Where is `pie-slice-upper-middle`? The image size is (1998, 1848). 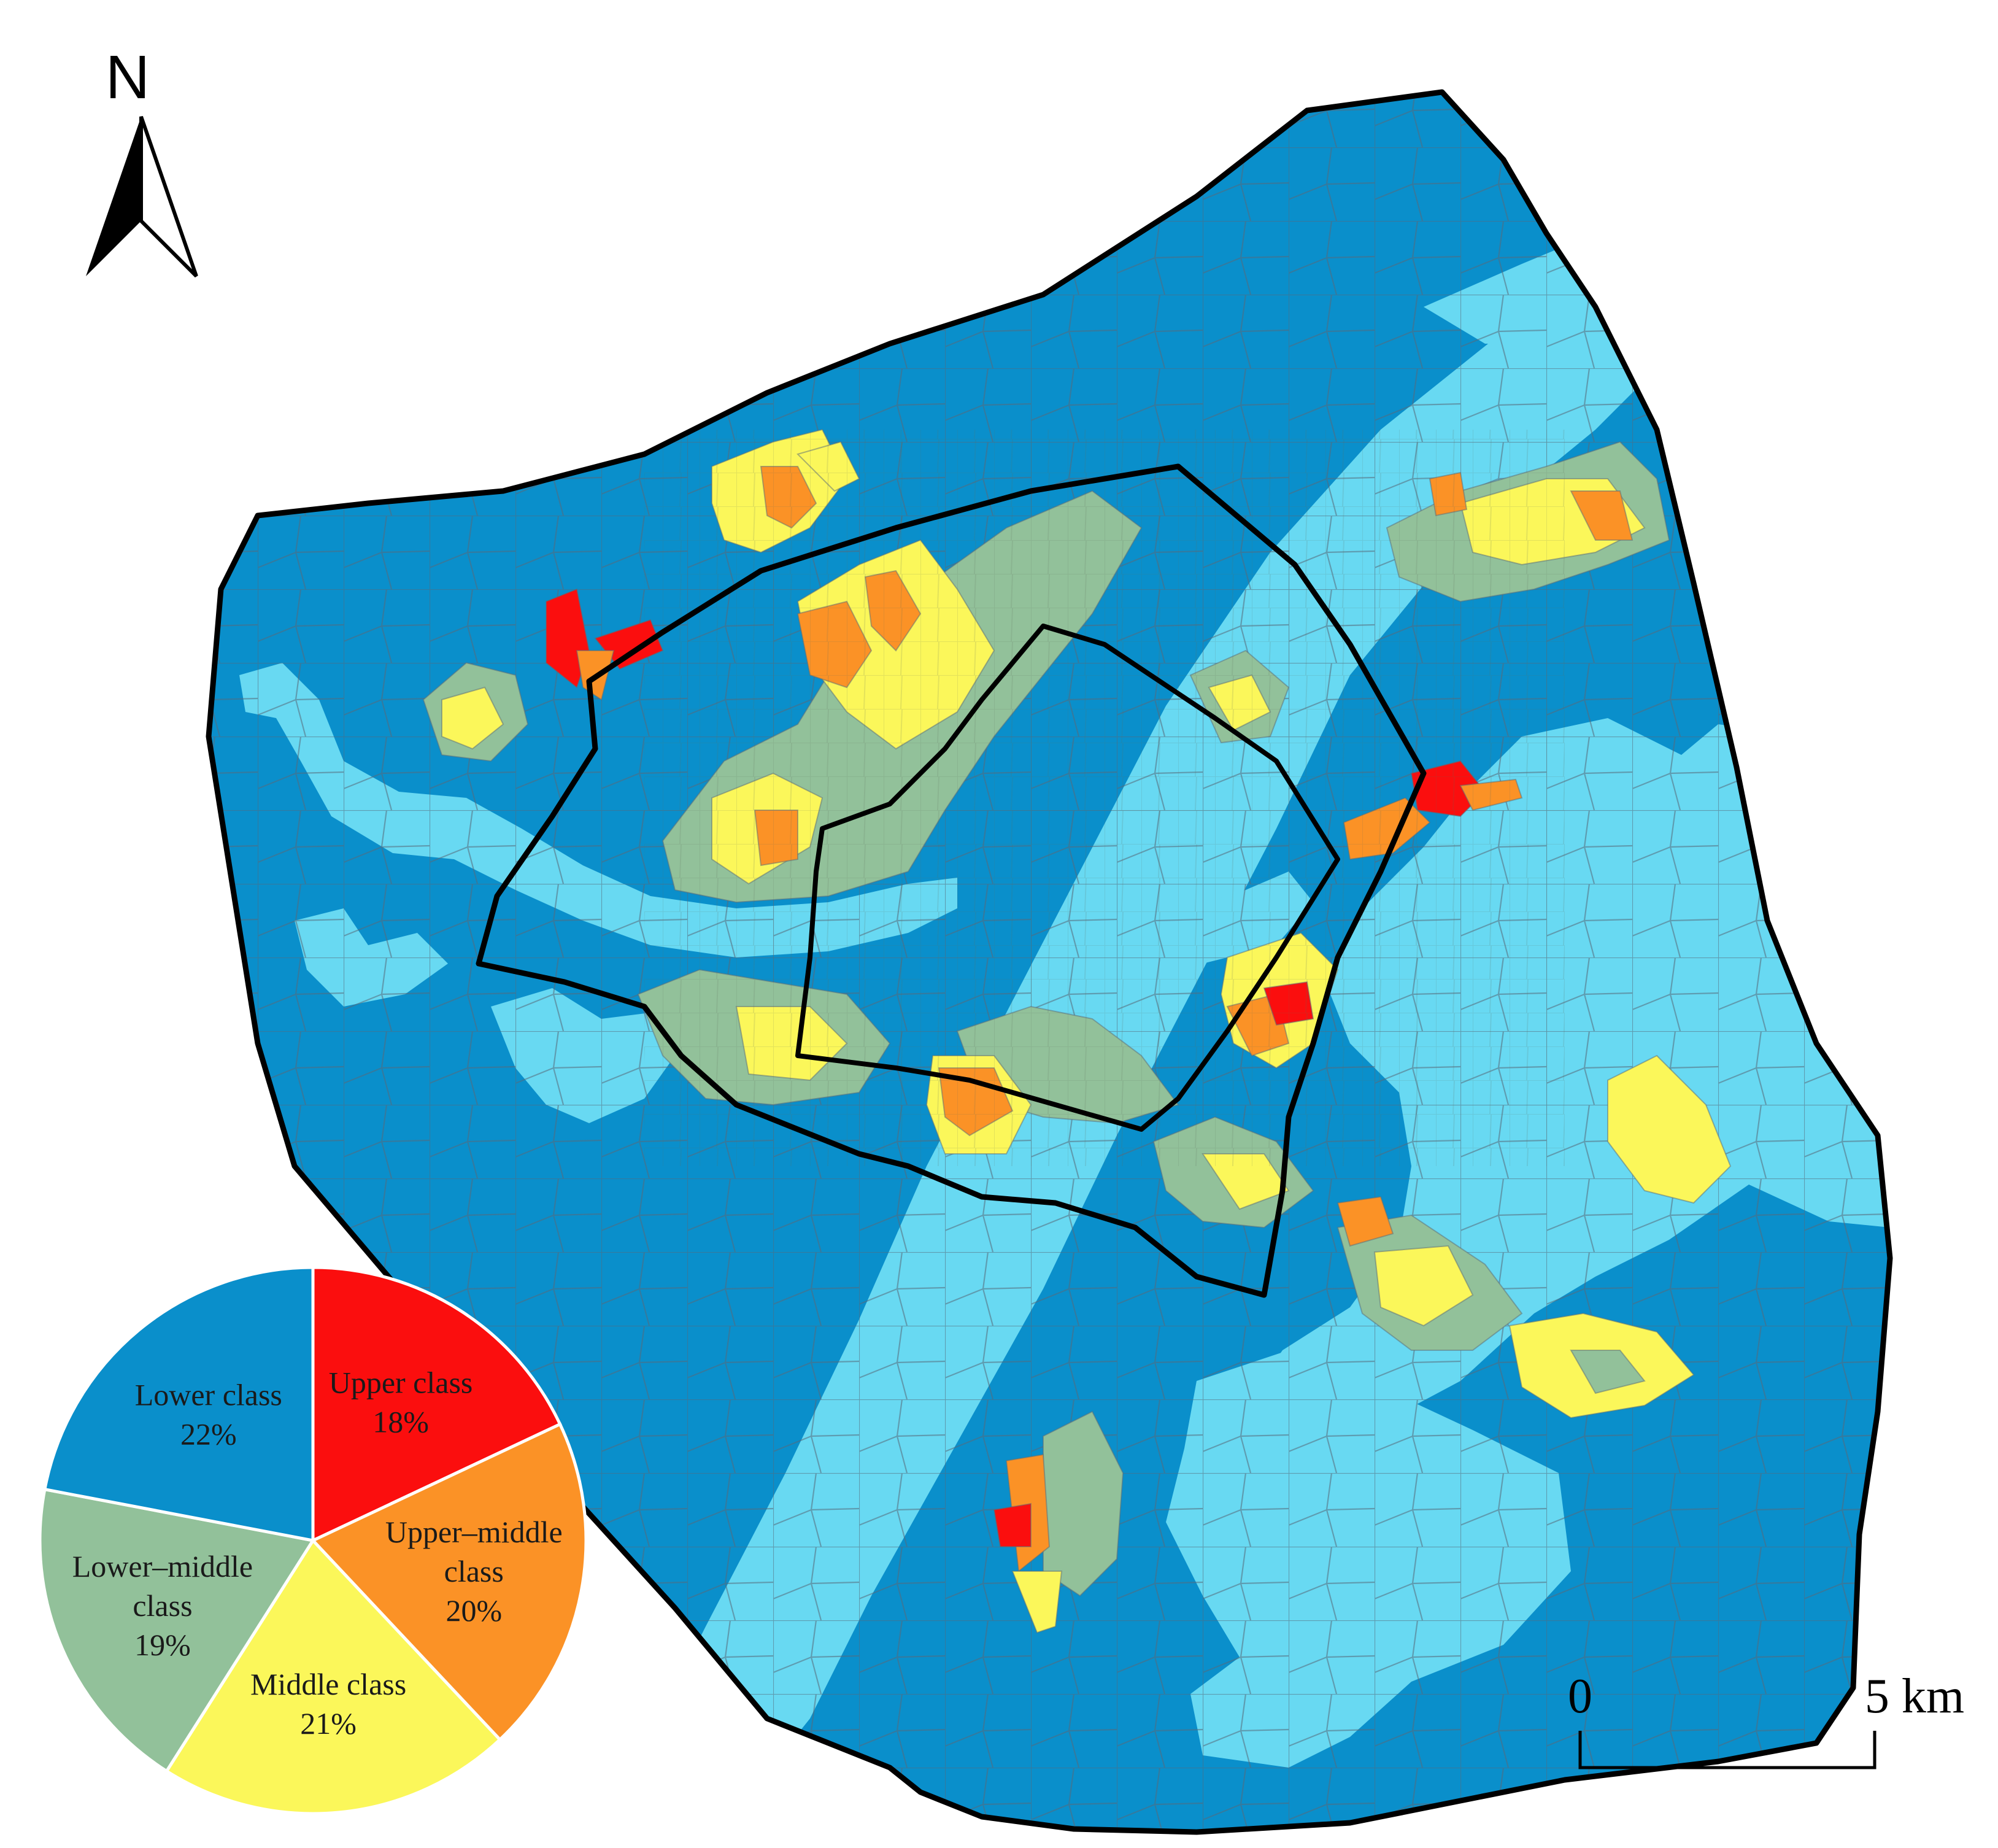 pie-slice-upper-middle is located at coordinates (449, 1582).